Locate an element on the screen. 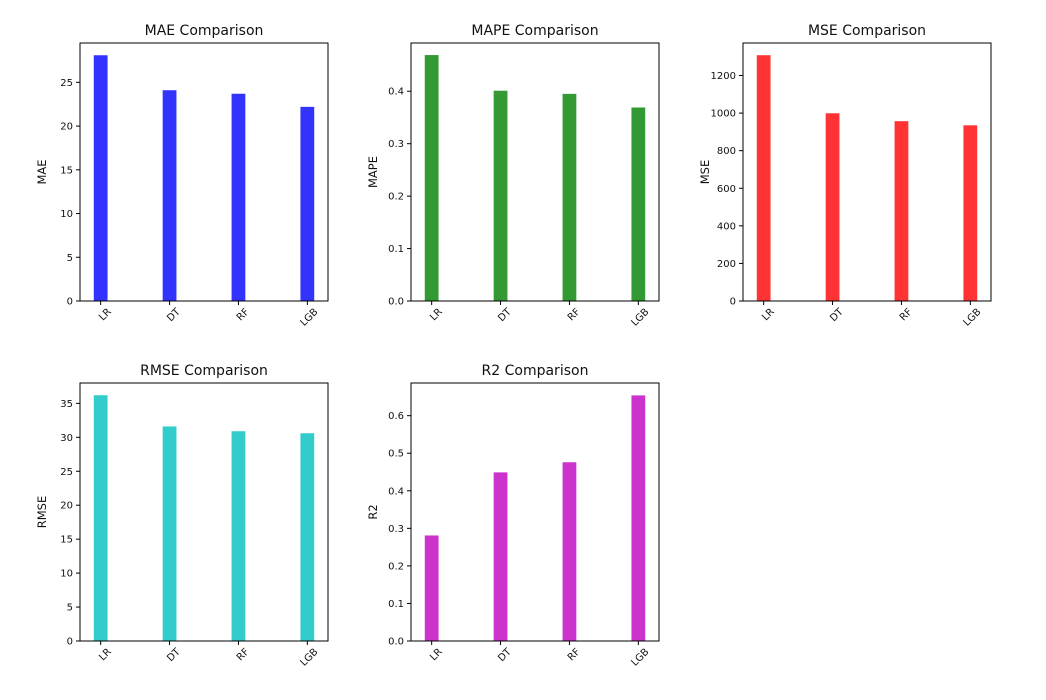  r2-ytick-label: 0.1 is located at coordinates (396, 604).